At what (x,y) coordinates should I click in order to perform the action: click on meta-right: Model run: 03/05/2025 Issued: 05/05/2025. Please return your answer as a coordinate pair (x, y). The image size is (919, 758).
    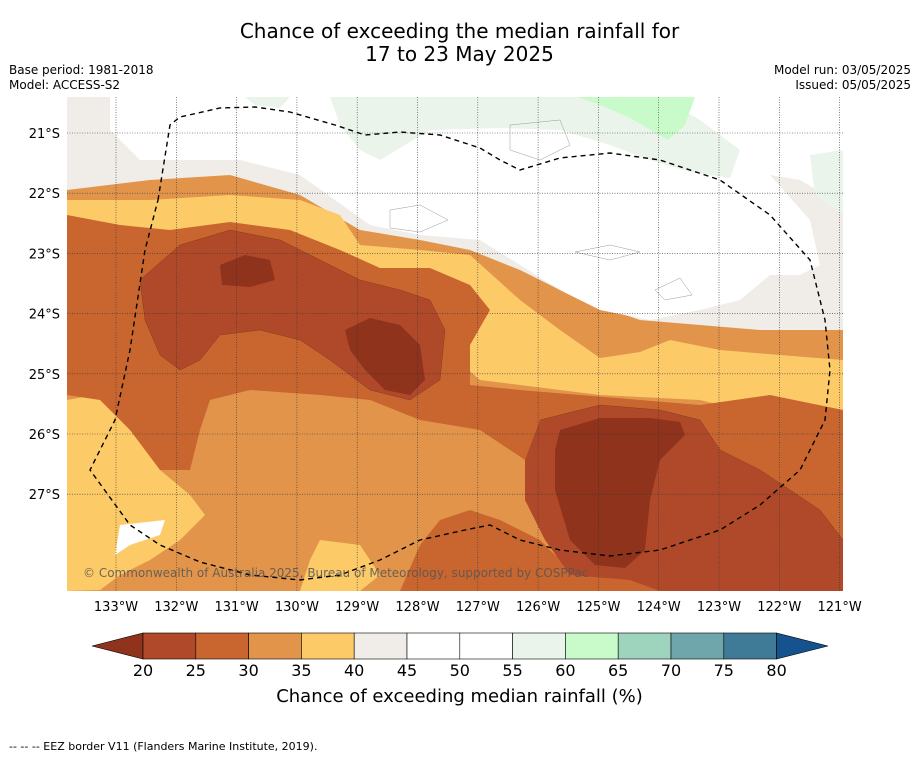
    Looking at the image, I should click on (842, 78).